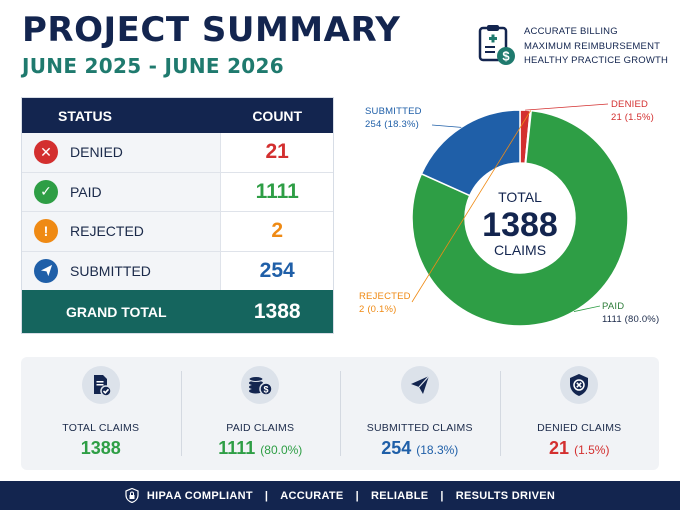 Image resolution: width=680 pixels, height=510 pixels. I want to click on shield-x-icon, so click(579, 385).